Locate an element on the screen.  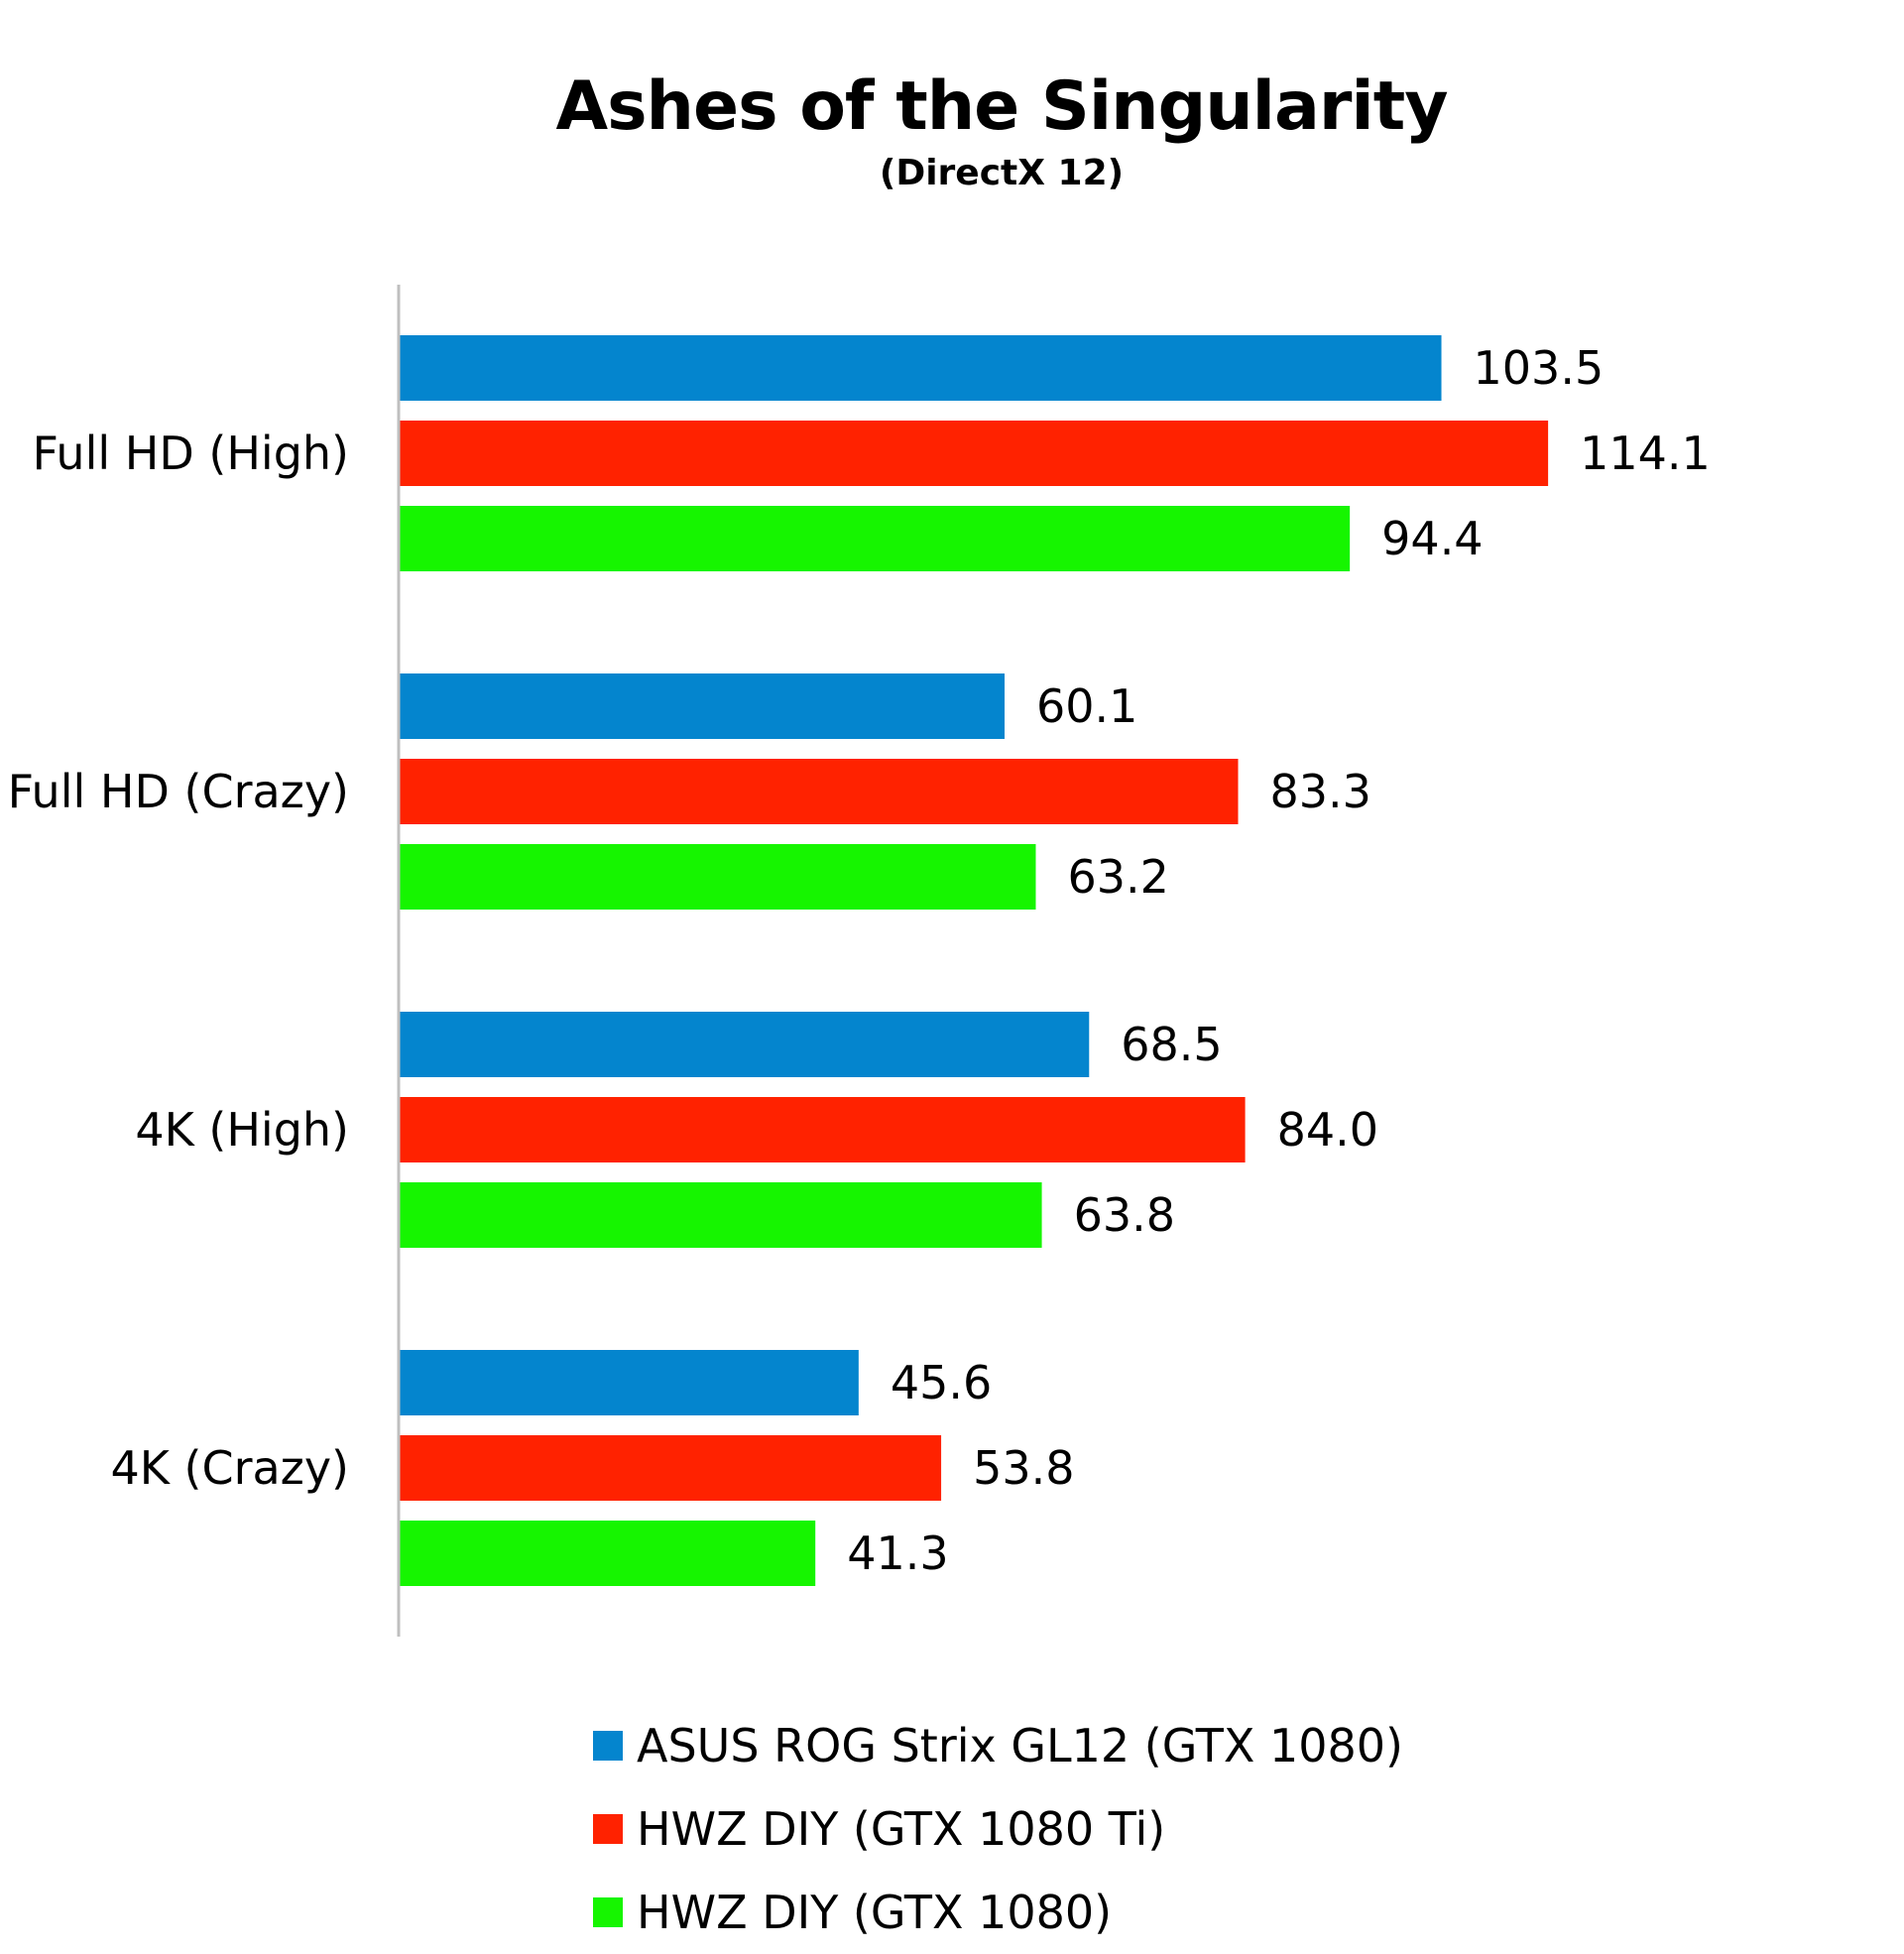
legend-label: ASUS ROG Strix GL12 (GTX 1080) is located at coordinates (1020, 1745).